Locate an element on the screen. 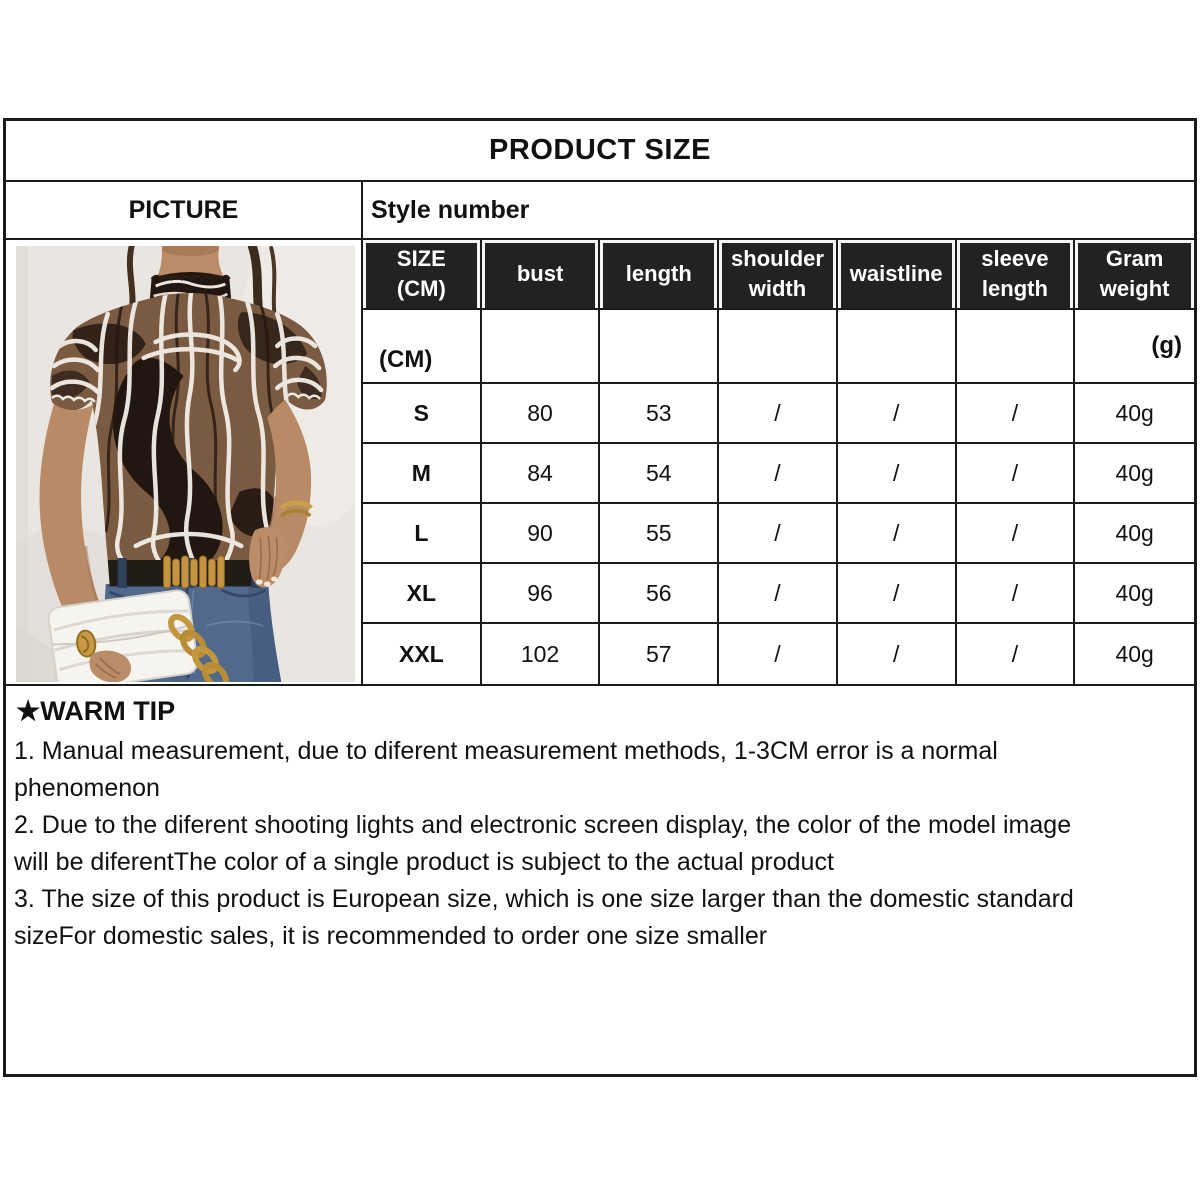 The image size is (1200, 1200). column-header-sleeve-length: sleeve length is located at coordinates (1016, 275).